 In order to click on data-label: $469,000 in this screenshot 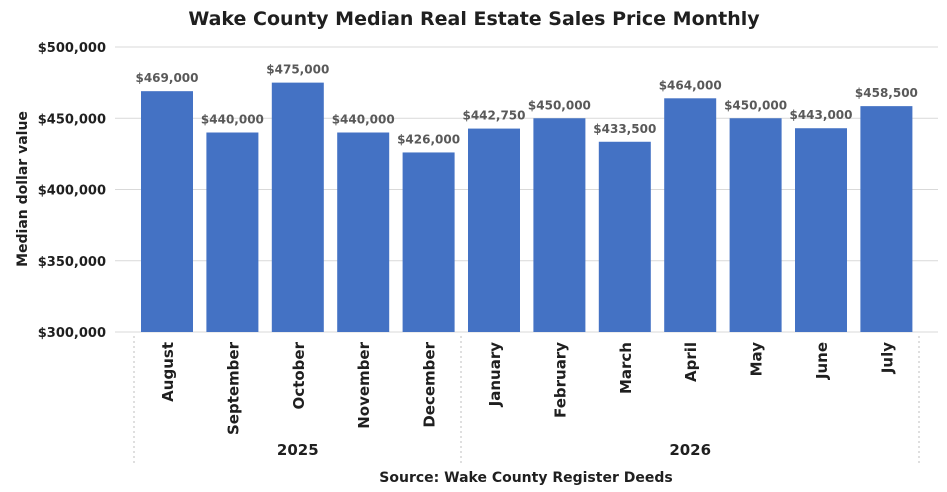, I will do `click(166, 78)`.